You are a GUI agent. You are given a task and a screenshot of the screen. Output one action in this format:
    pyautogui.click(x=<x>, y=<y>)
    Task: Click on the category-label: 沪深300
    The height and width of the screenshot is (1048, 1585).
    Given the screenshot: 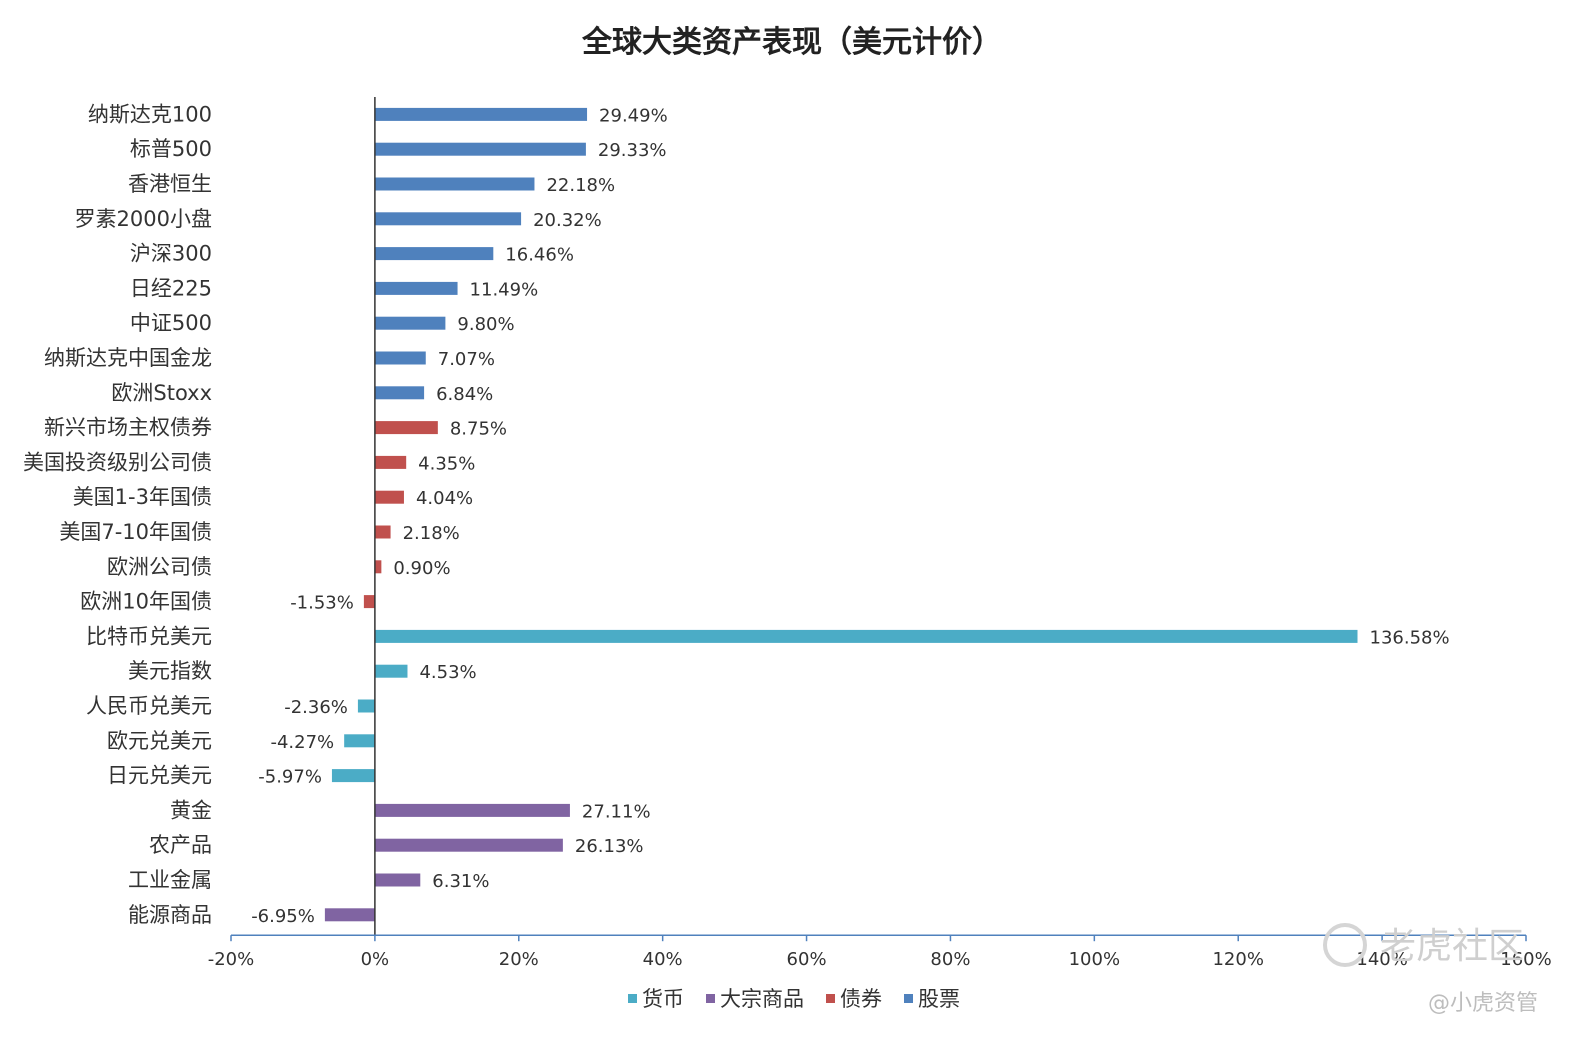 What is the action you would take?
    pyautogui.click(x=171, y=254)
    